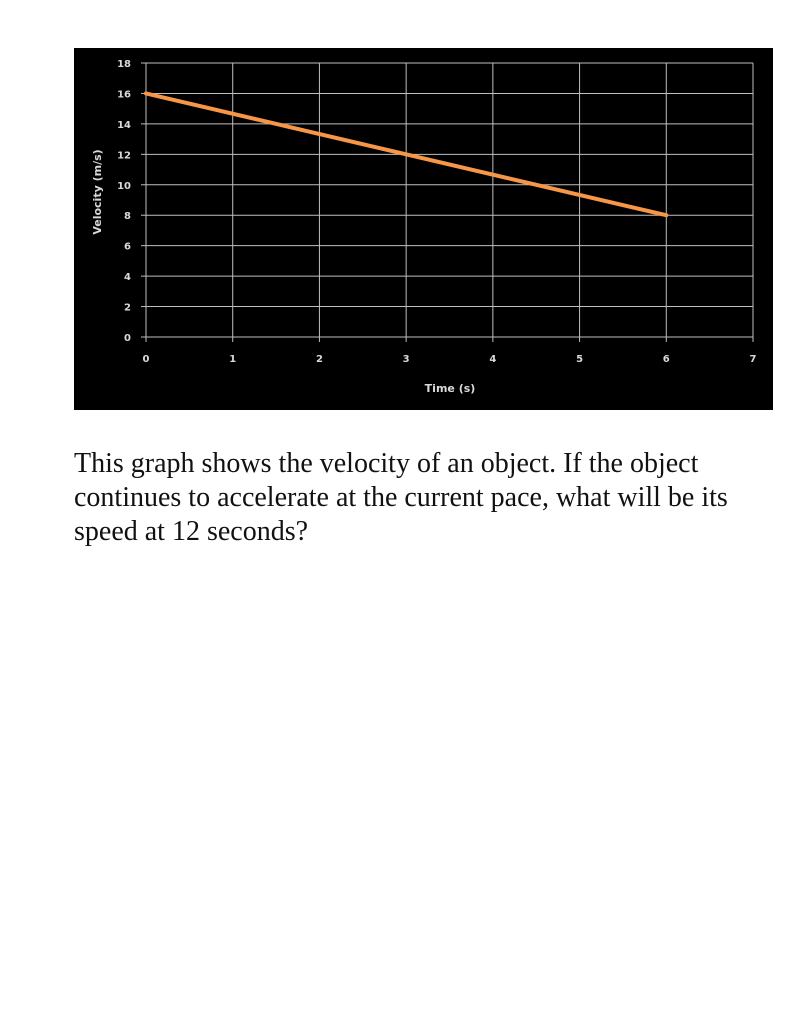 Image resolution: width=809 pixels, height=1031 pixels. What do you see at coordinates (319, 359) in the screenshot?
I see `x-tick-label: 2` at bounding box center [319, 359].